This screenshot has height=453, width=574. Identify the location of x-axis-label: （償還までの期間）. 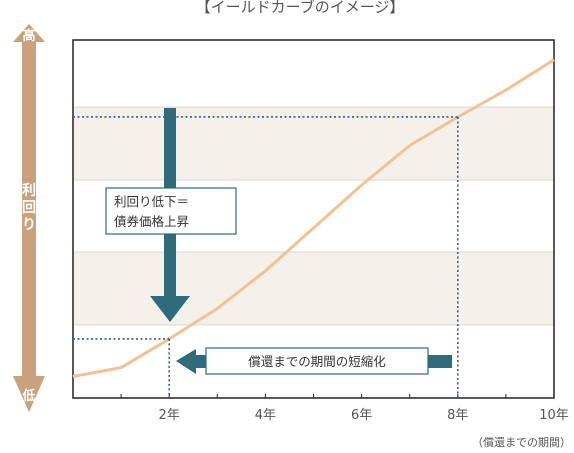
(521, 442).